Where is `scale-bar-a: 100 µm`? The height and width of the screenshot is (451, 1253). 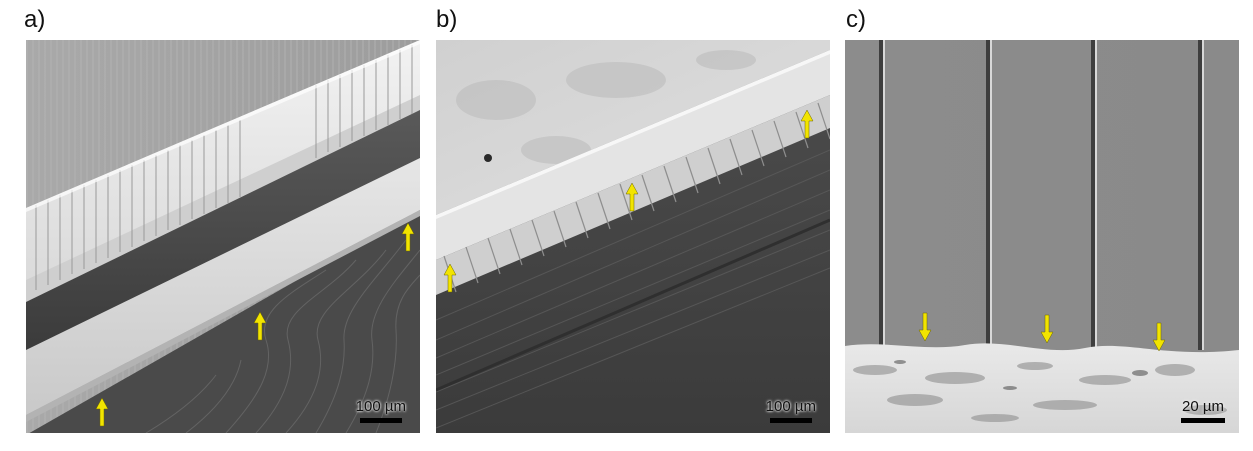 scale-bar-a: 100 µm is located at coordinates (381, 410).